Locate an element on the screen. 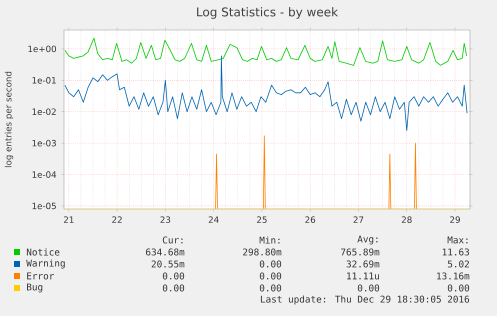 The image size is (497, 316). chart-title: Log Statistics - by week is located at coordinates (267, 13).